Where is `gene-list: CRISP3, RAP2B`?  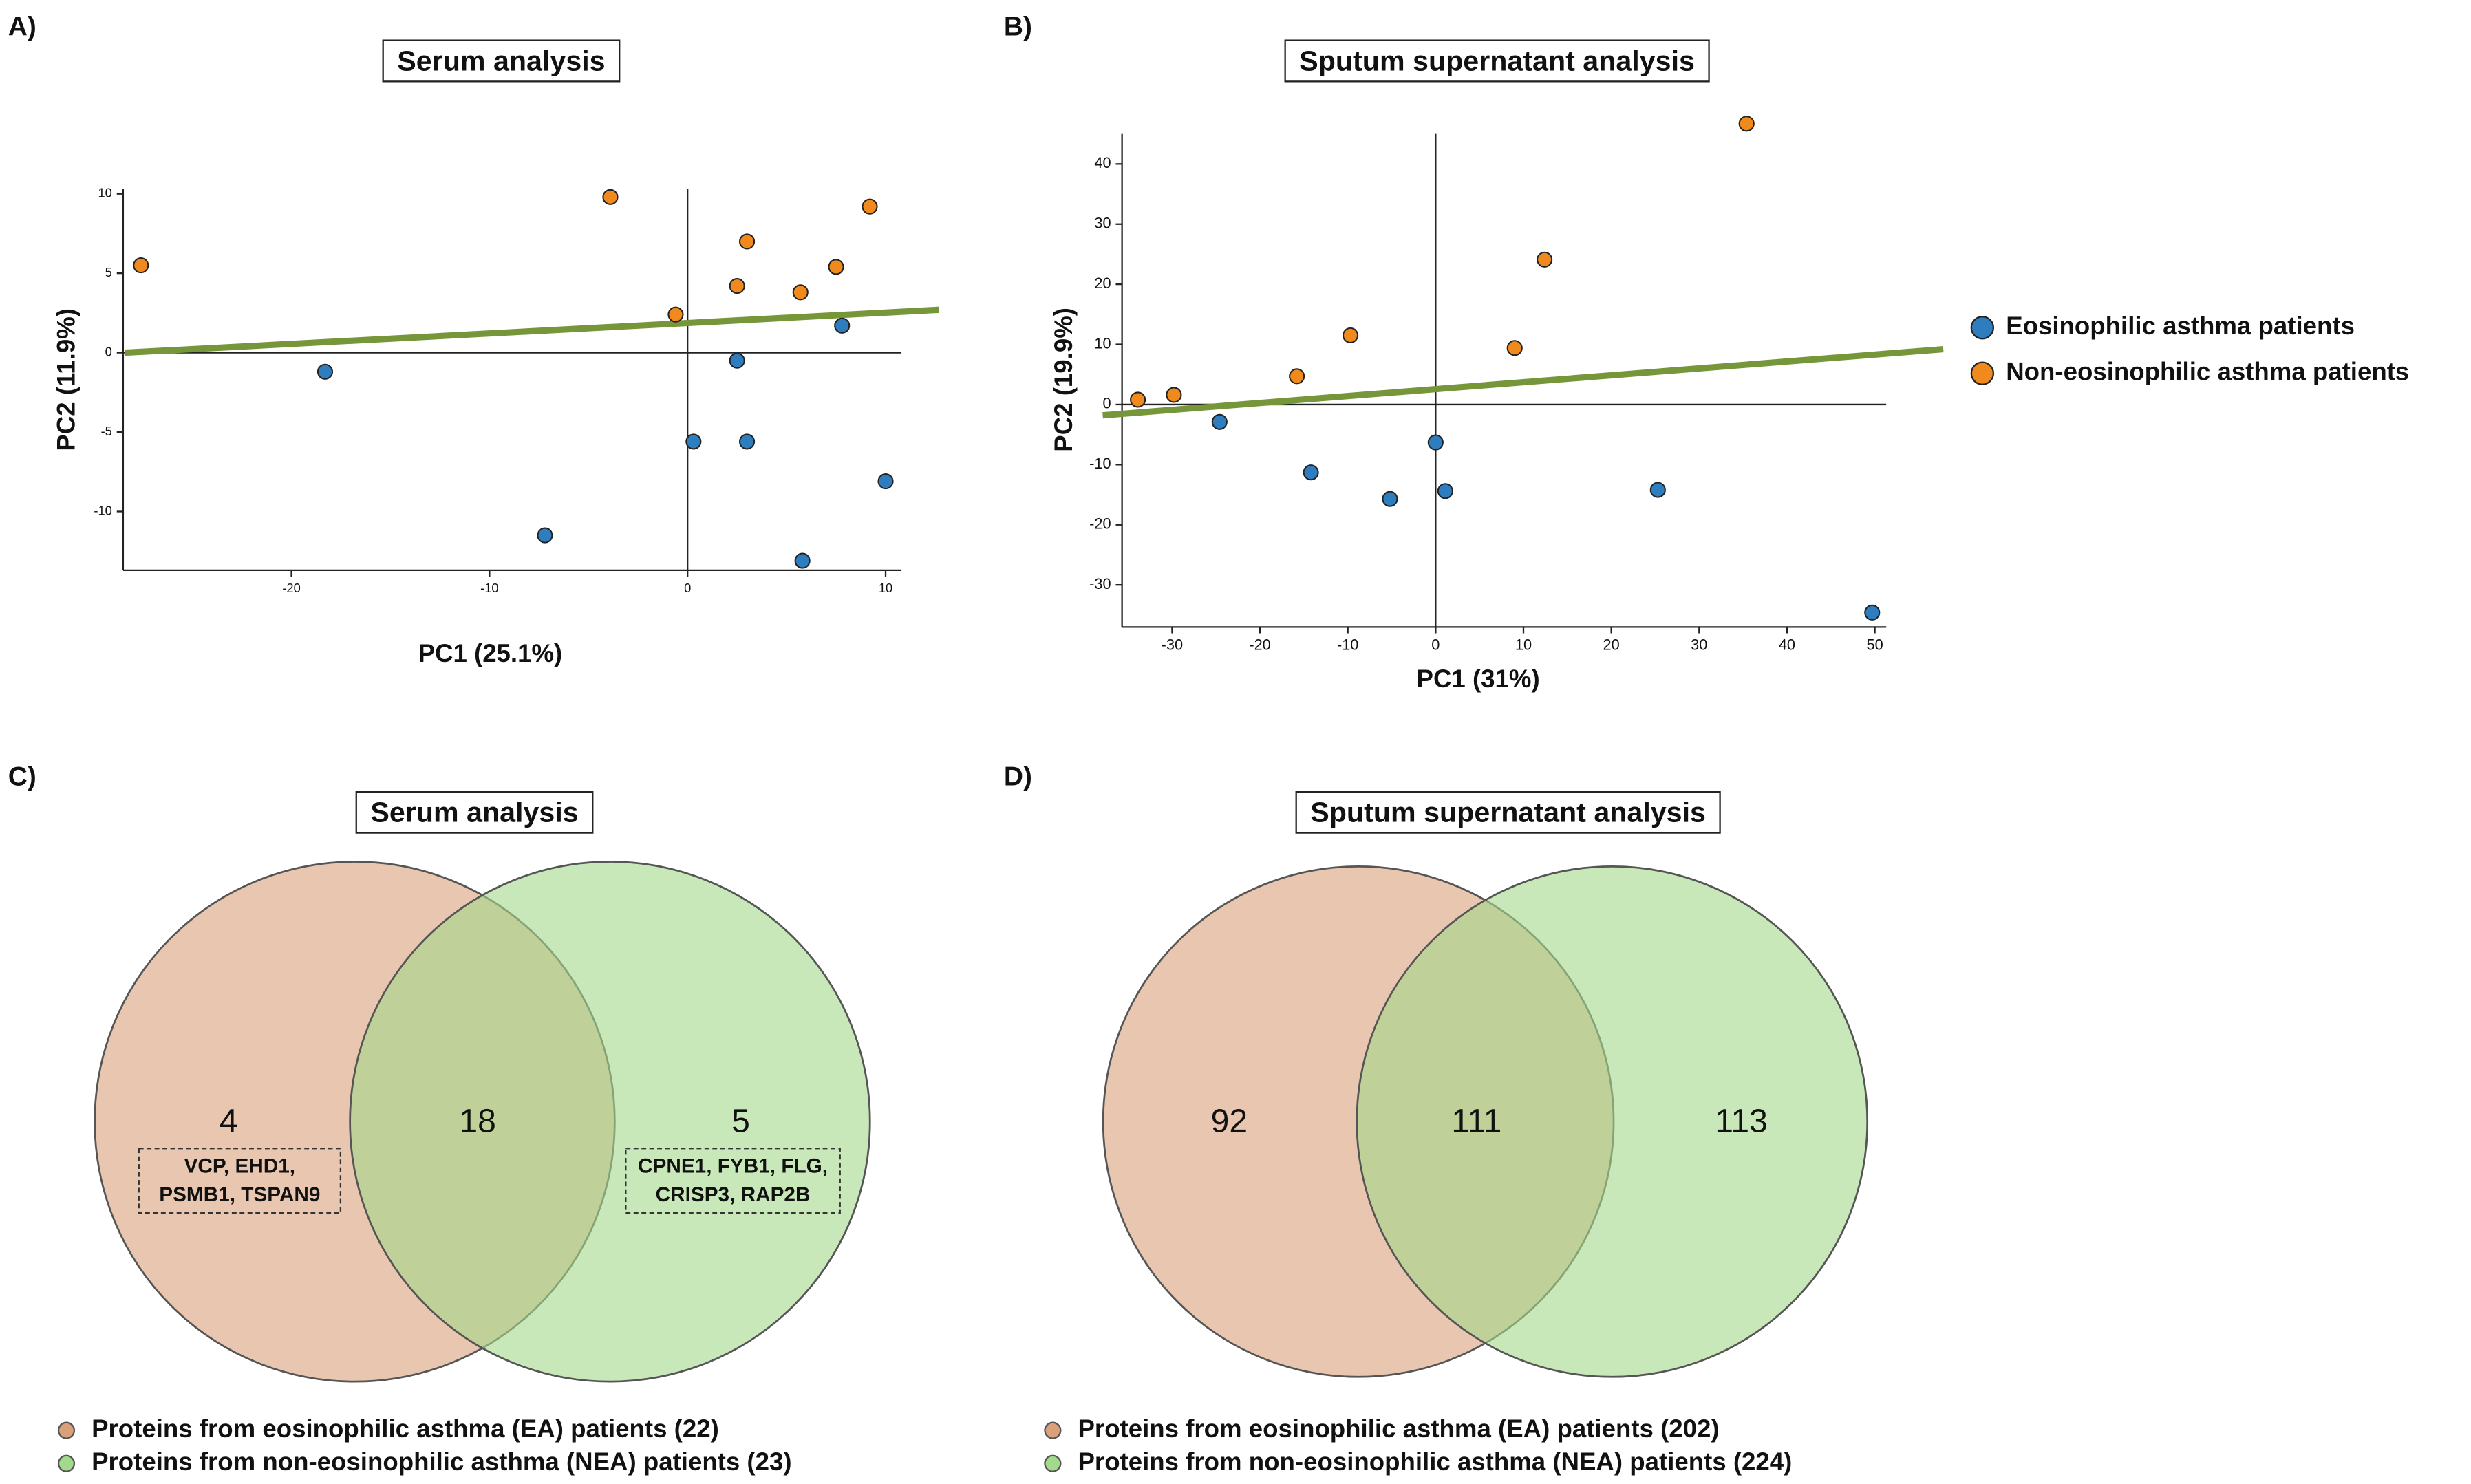 gene-list: CRISP3, RAP2B is located at coordinates (733, 1194).